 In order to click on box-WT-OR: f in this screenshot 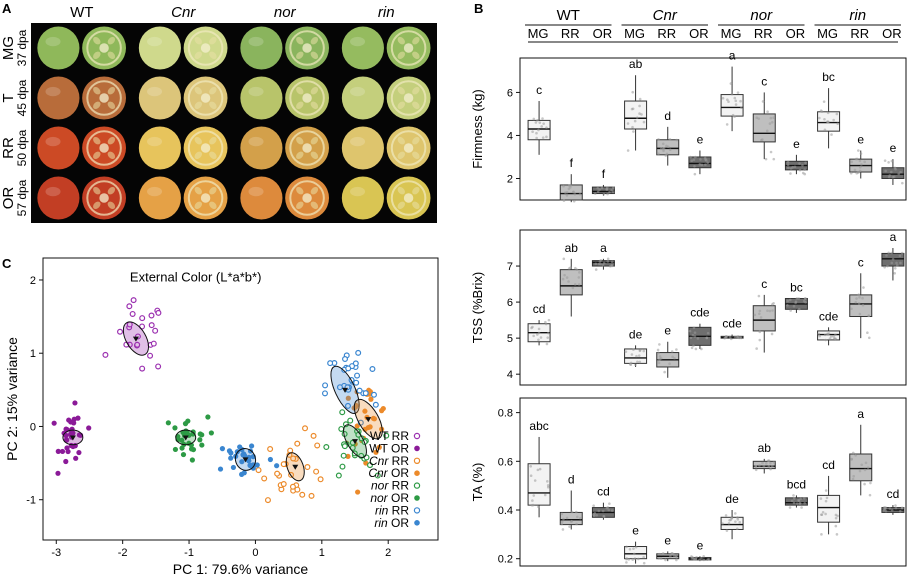, I will do `click(603, 181)`.